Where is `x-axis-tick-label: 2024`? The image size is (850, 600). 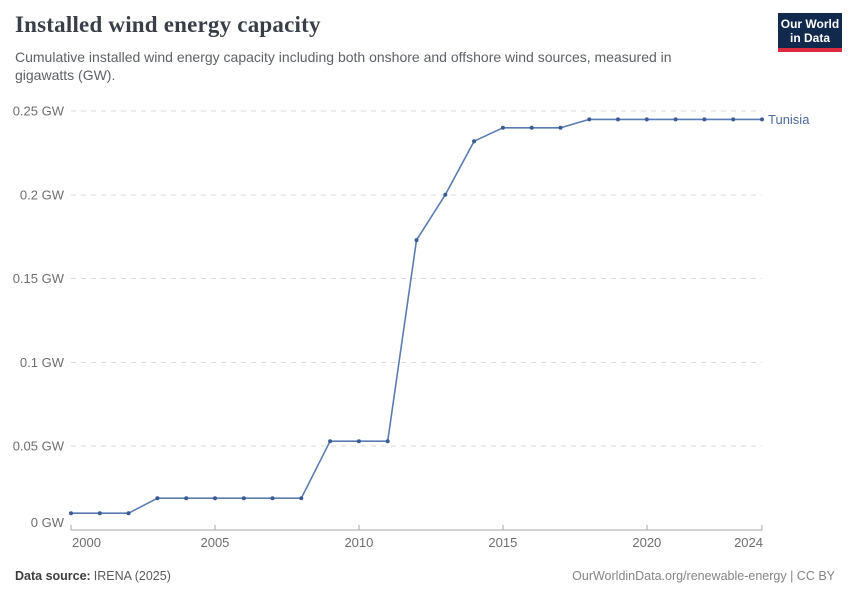 x-axis-tick-label: 2024 is located at coordinates (748, 542).